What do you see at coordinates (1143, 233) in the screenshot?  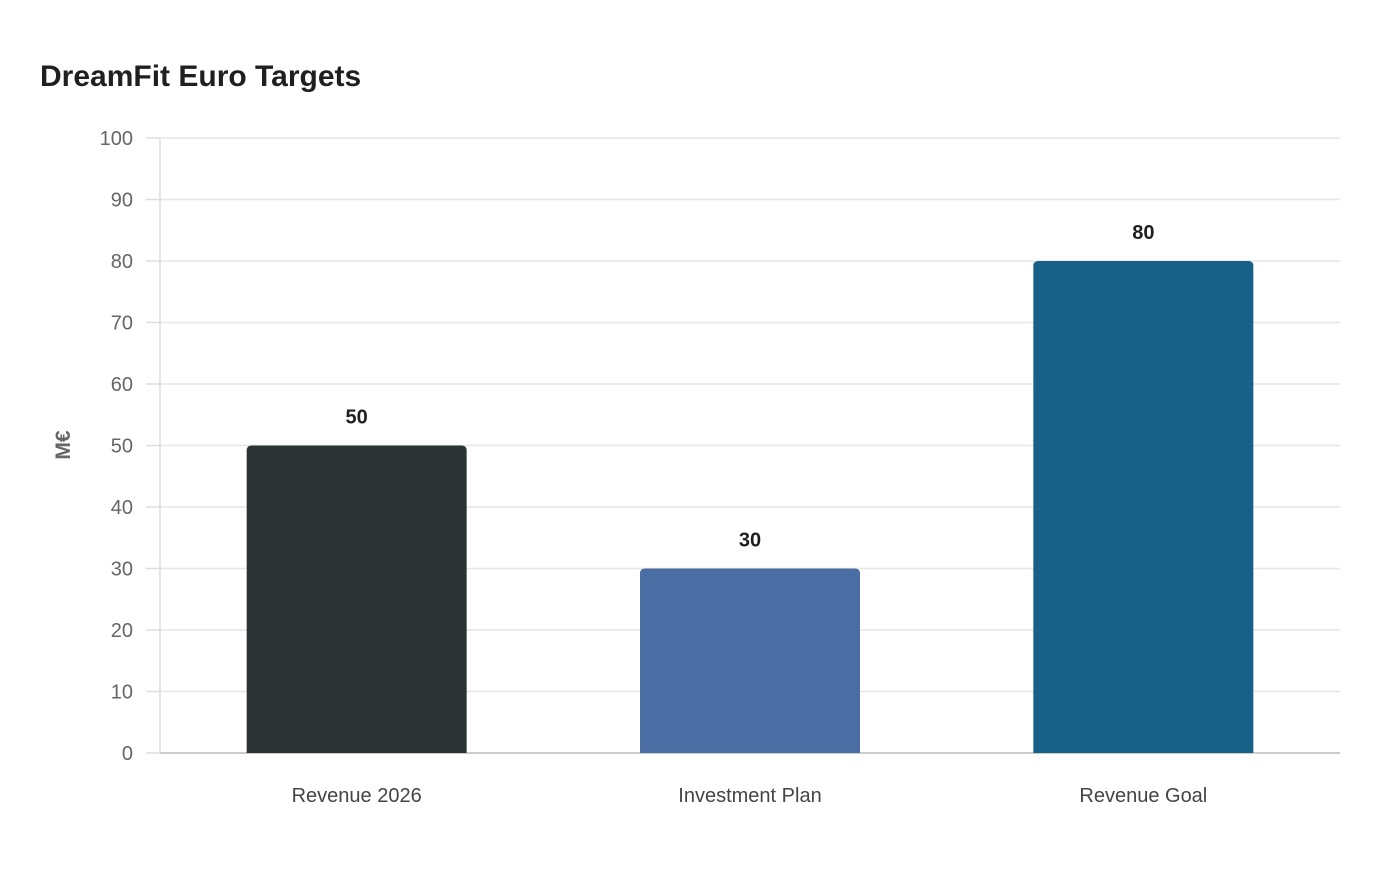 I see `data-label: 80` at bounding box center [1143, 233].